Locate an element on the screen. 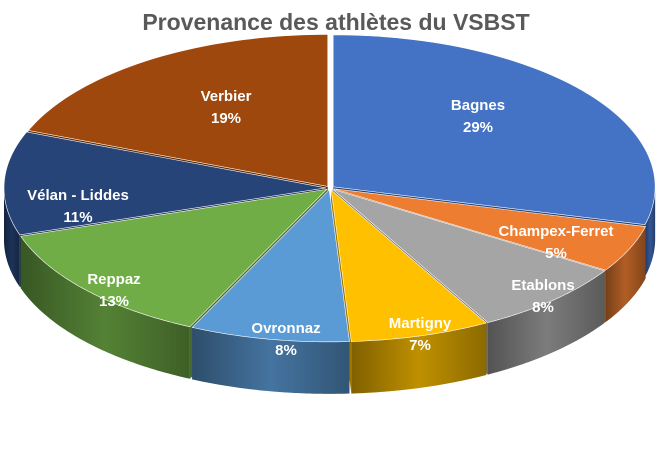 The image size is (672, 459). pie-outer-wall-champex-ferret is located at coordinates (625, 274).